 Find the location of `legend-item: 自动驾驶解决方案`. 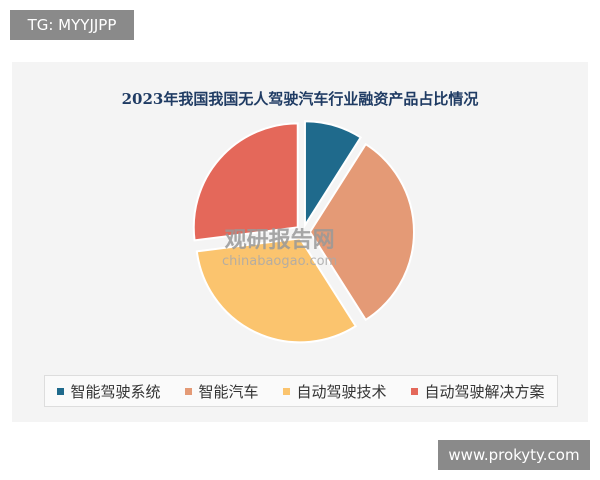

legend-item: 自动驾驶解决方案 is located at coordinates (478, 391).